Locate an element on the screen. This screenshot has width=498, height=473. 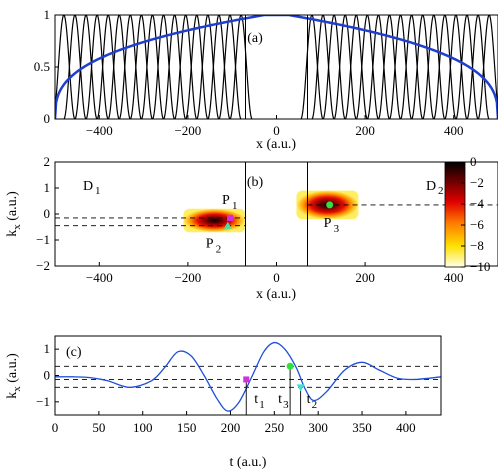
event-label-subscript: 1 is located at coordinates (262, 405).